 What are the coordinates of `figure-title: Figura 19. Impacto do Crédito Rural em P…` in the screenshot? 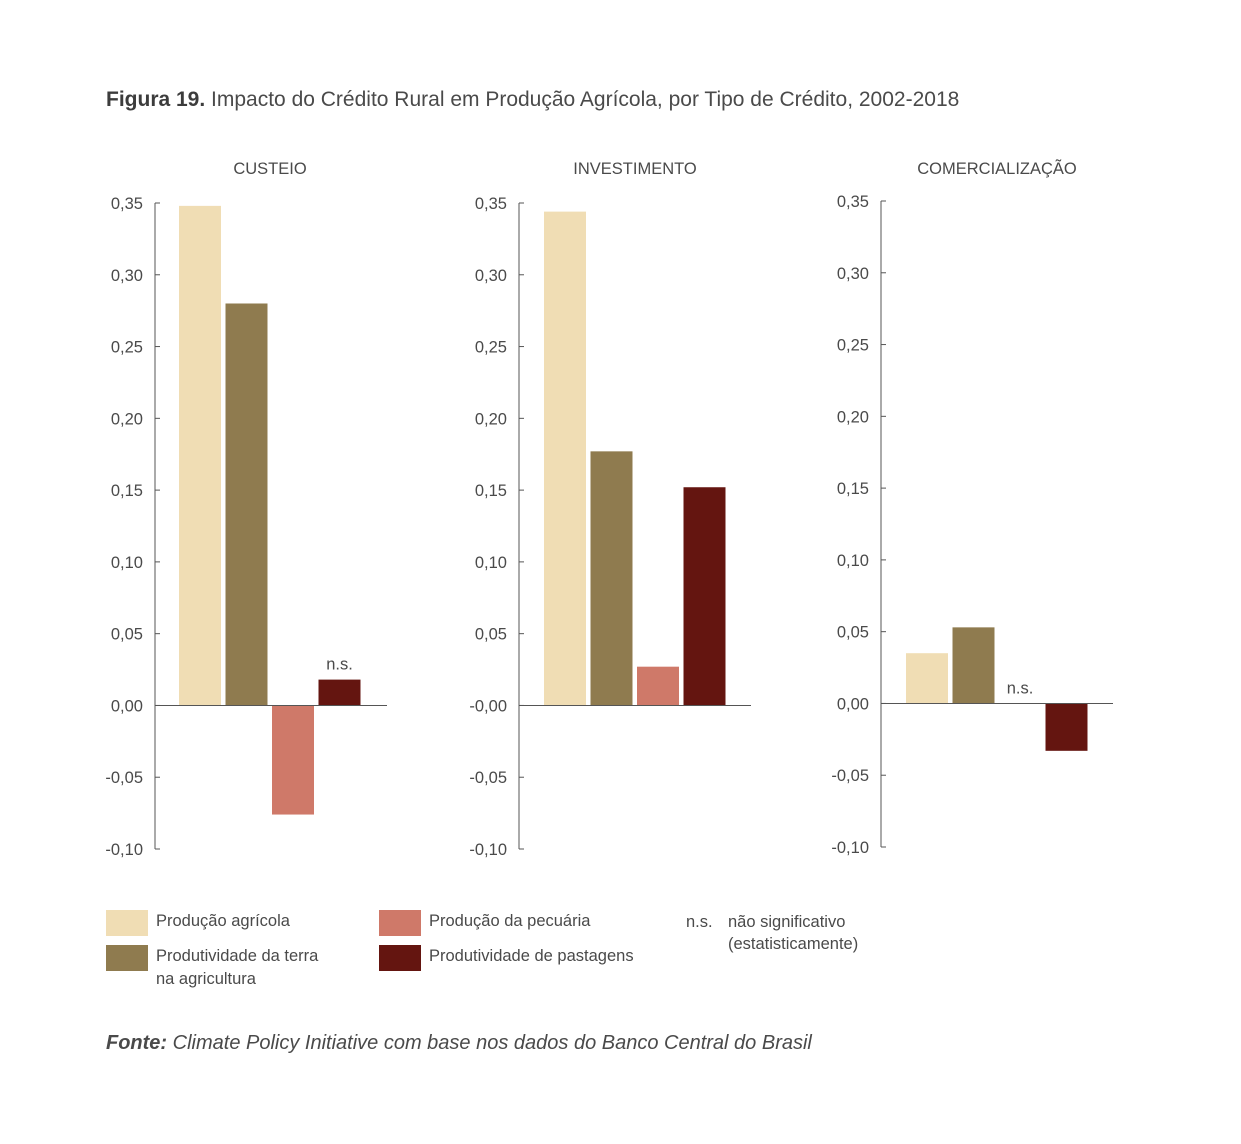 It's located at (532, 100).